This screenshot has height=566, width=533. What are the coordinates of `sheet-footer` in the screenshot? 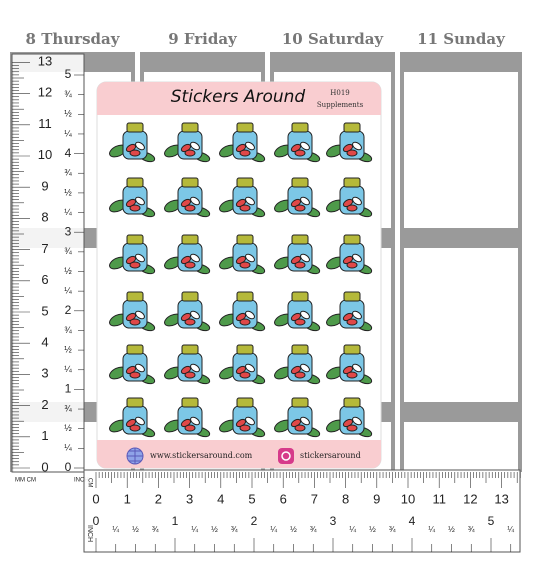 It's located at (239, 454).